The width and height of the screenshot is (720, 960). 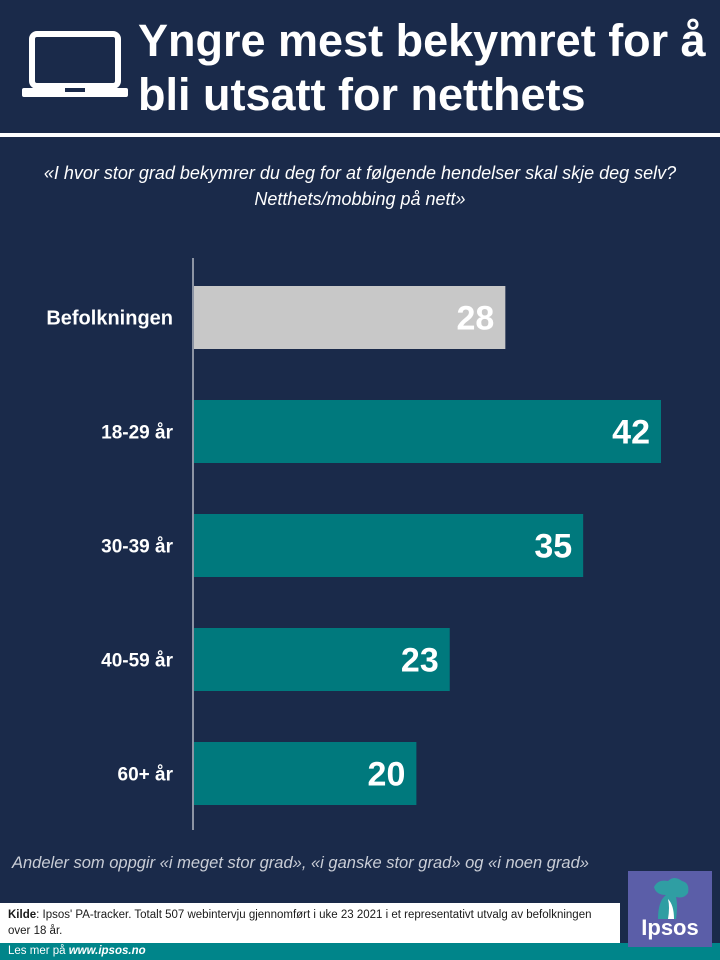 I want to click on value-label: 42, so click(x=631, y=433).